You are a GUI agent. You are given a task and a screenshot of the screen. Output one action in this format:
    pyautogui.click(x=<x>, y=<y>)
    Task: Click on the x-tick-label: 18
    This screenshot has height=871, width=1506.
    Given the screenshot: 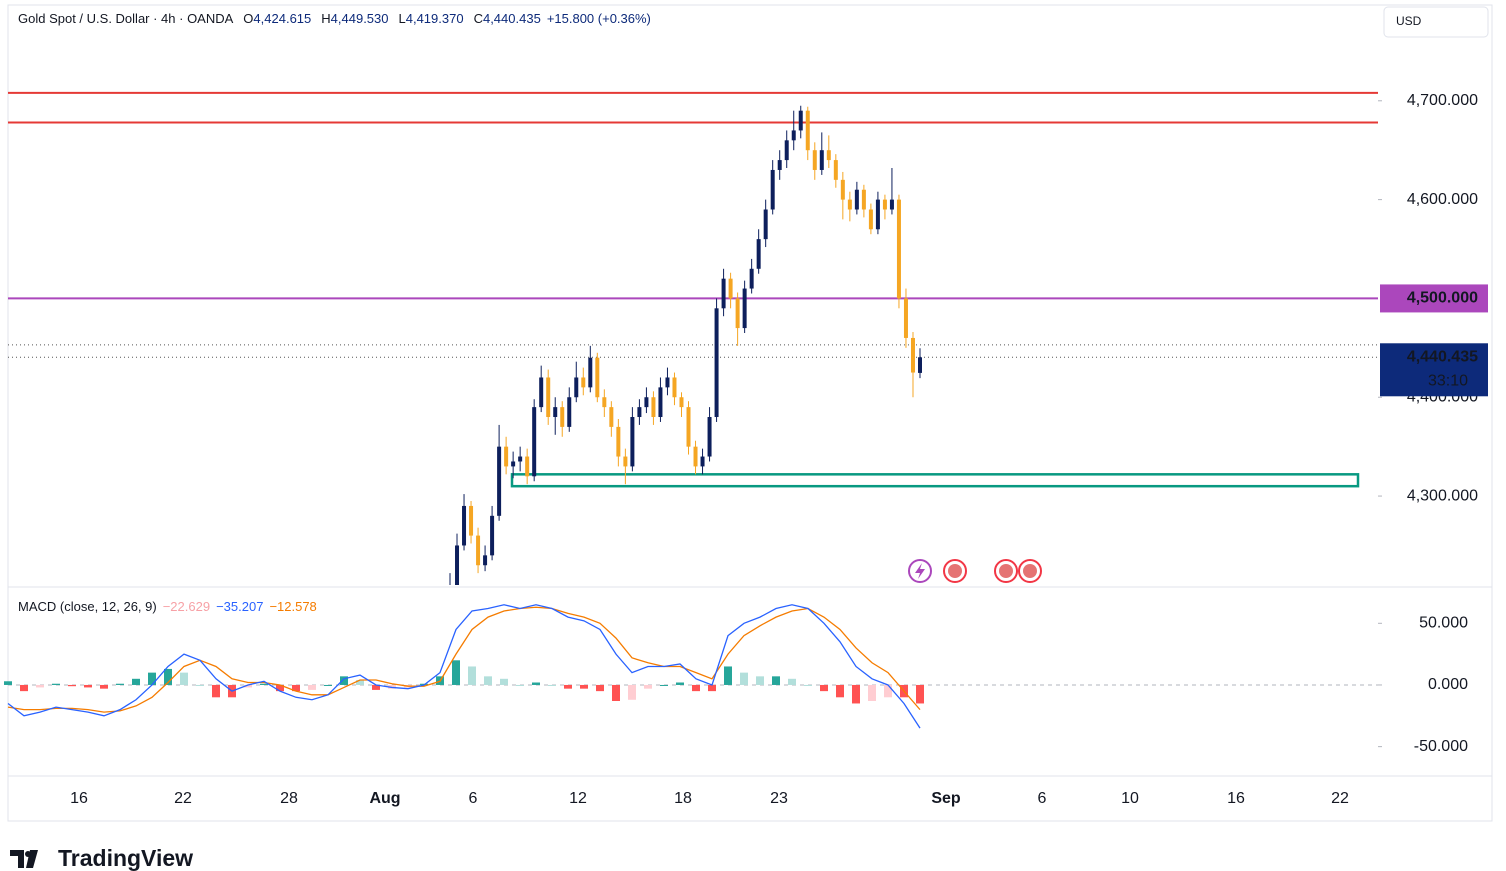 What is the action you would take?
    pyautogui.click(x=683, y=798)
    